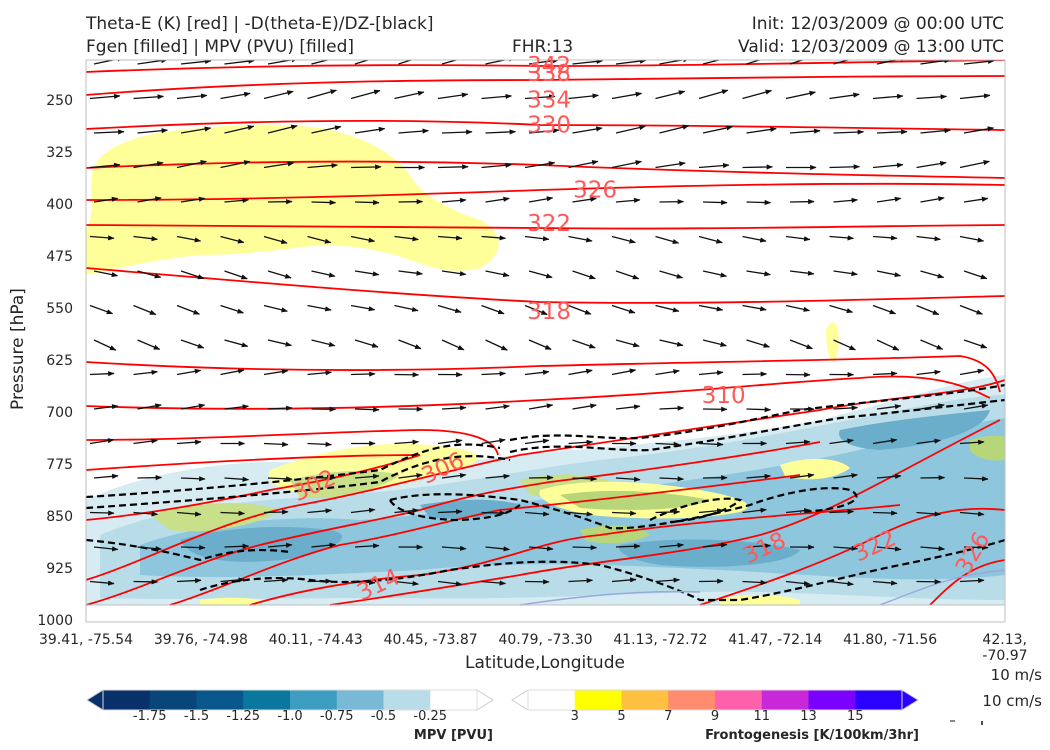 This screenshot has height=750, width=1050. Describe the element at coordinates (59, 516) in the screenshot. I see `y-tick-label: 850` at that location.